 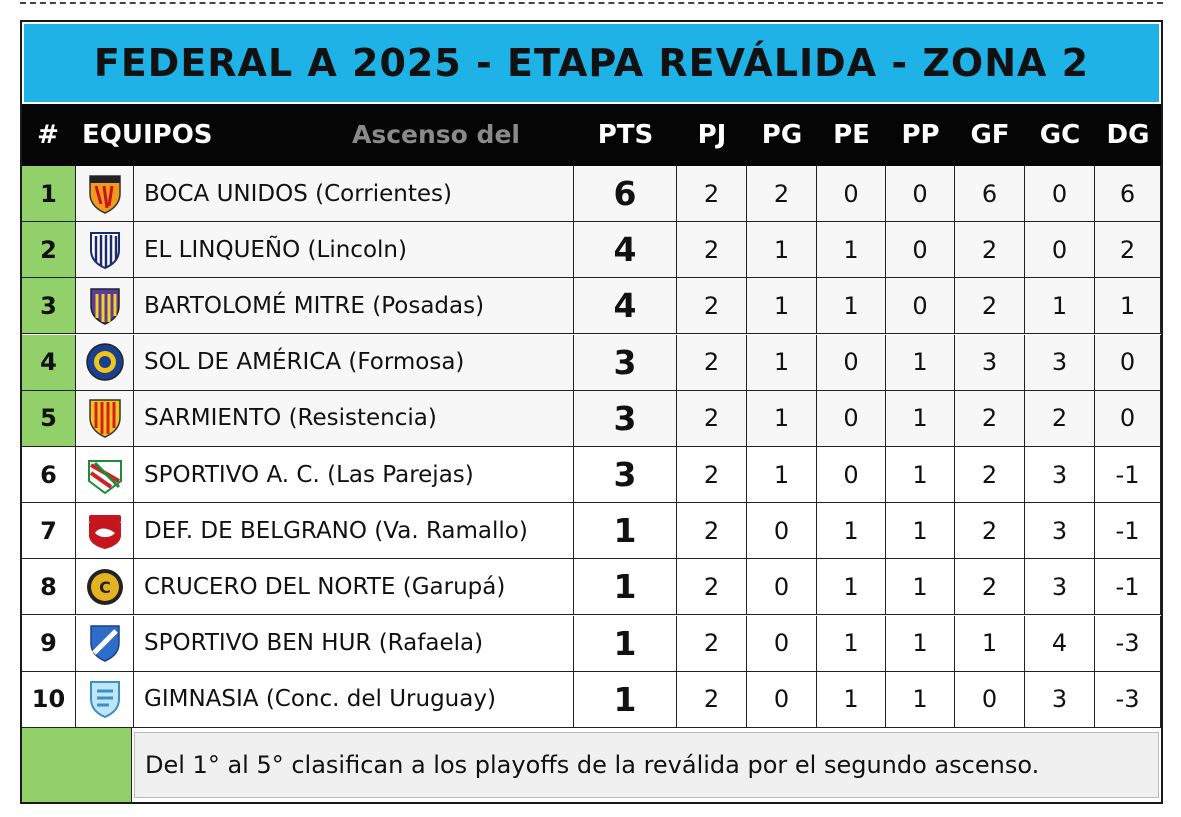 I want to click on cell-dg: 2, so click(x=1128, y=250).